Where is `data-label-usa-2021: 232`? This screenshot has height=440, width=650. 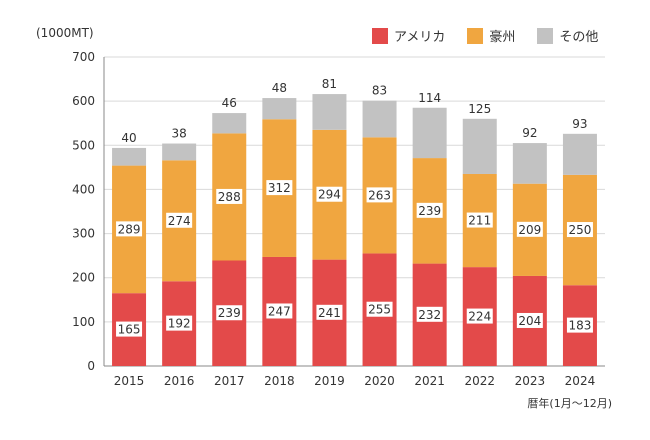 data-label-usa-2021: 232 is located at coordinates (429, 315).